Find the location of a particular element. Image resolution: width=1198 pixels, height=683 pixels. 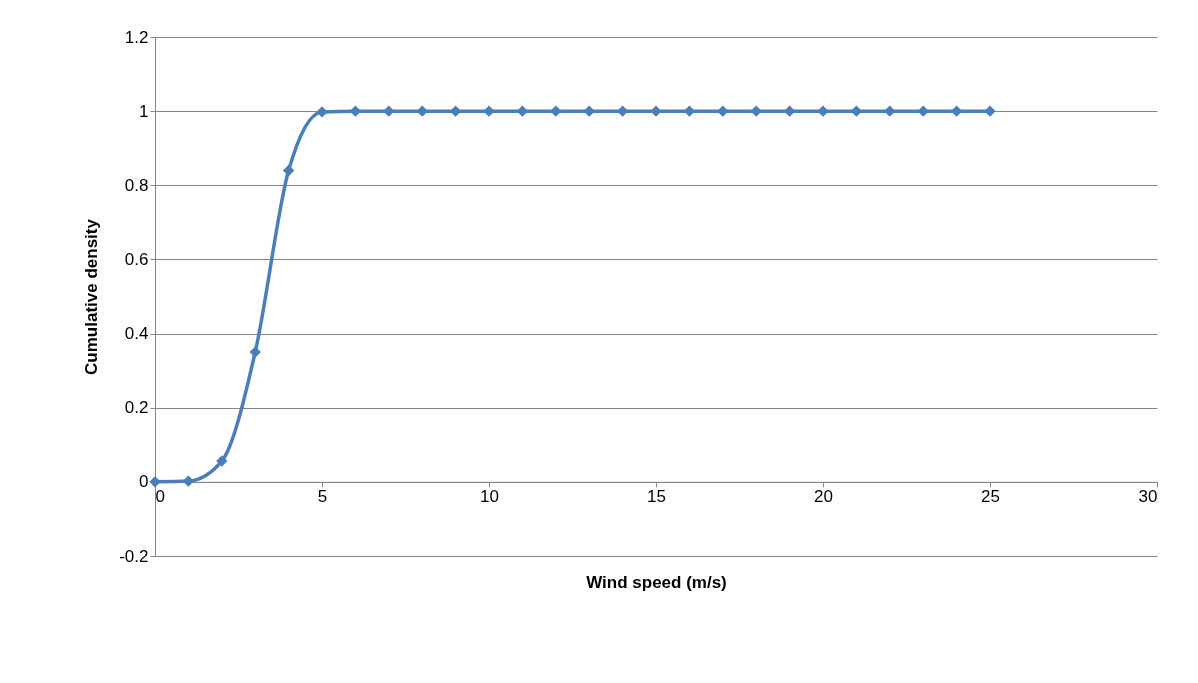

y-tick-label: 1.2 is located at coordinates (136, 37).